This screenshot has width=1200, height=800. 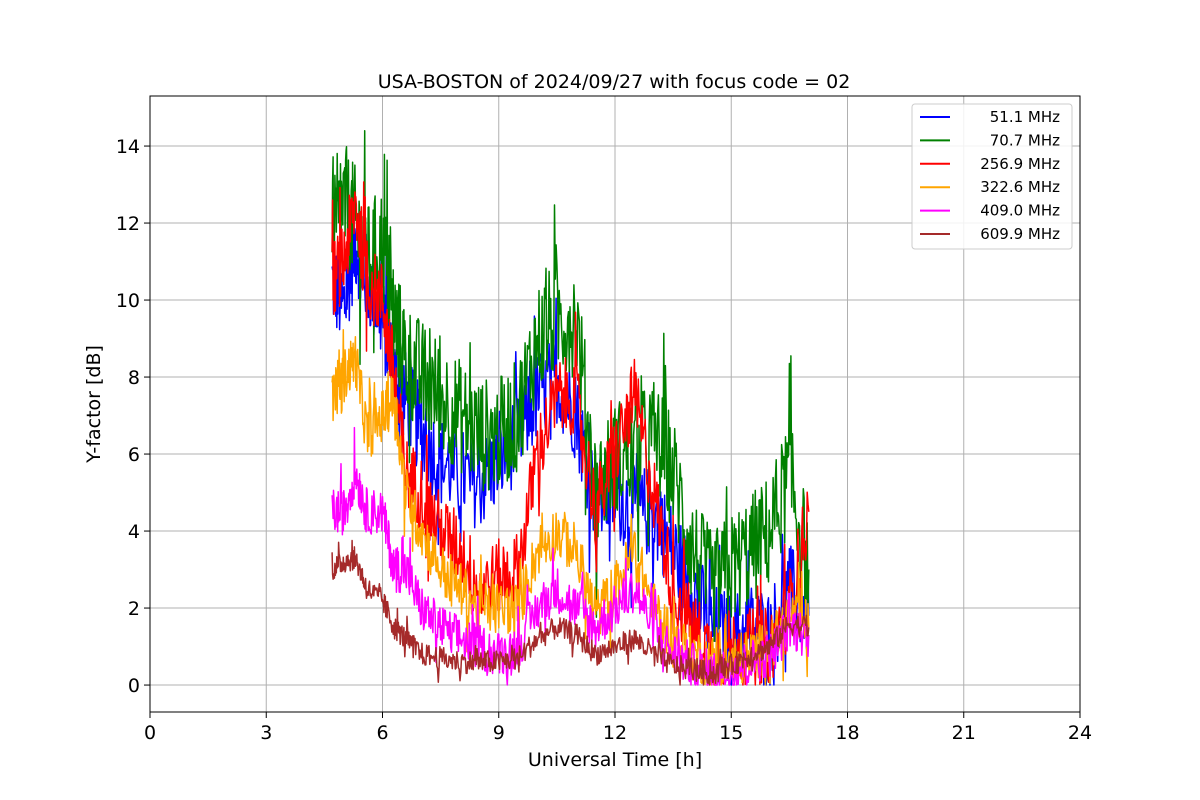 What do you see at coordinates (615, 760) in the screenshot?
I see `x-axis-label: Universal Time [h]` at bounding box center [615, 760].